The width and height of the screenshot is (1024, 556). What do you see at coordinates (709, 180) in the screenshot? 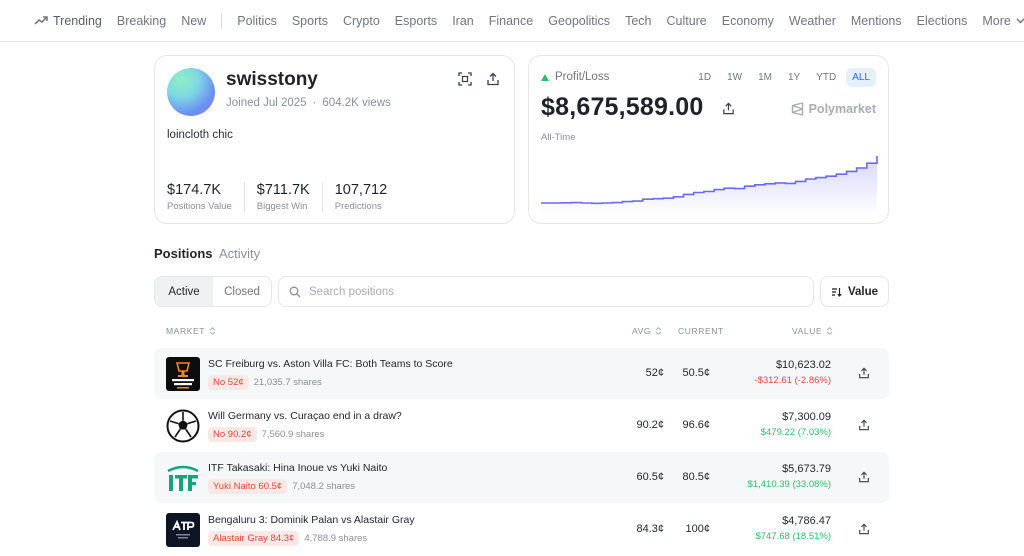
I see `pnl-chart-line` at bounding box center [709, 180].